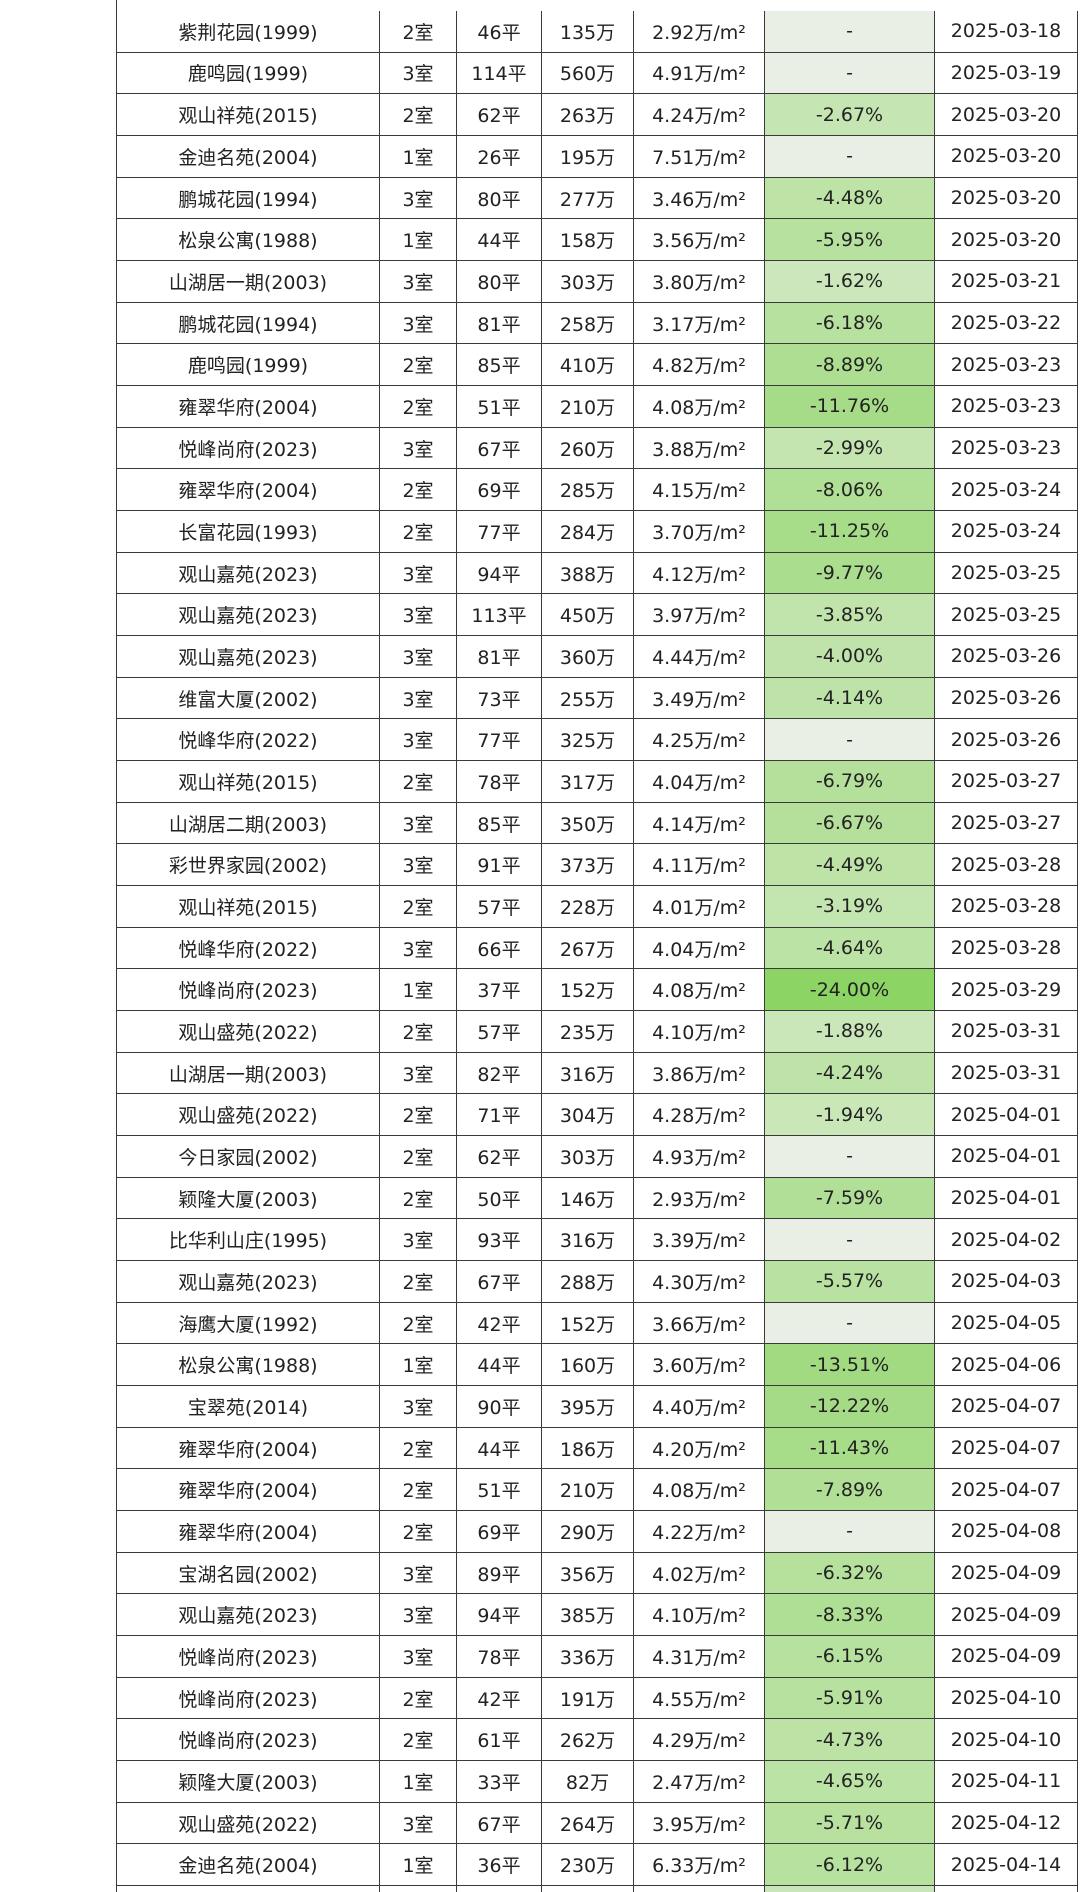  What do you see at coordinates (499, 823) in the screenshot?
I see `area-cell: 85平` at bounding box center [499, 823].